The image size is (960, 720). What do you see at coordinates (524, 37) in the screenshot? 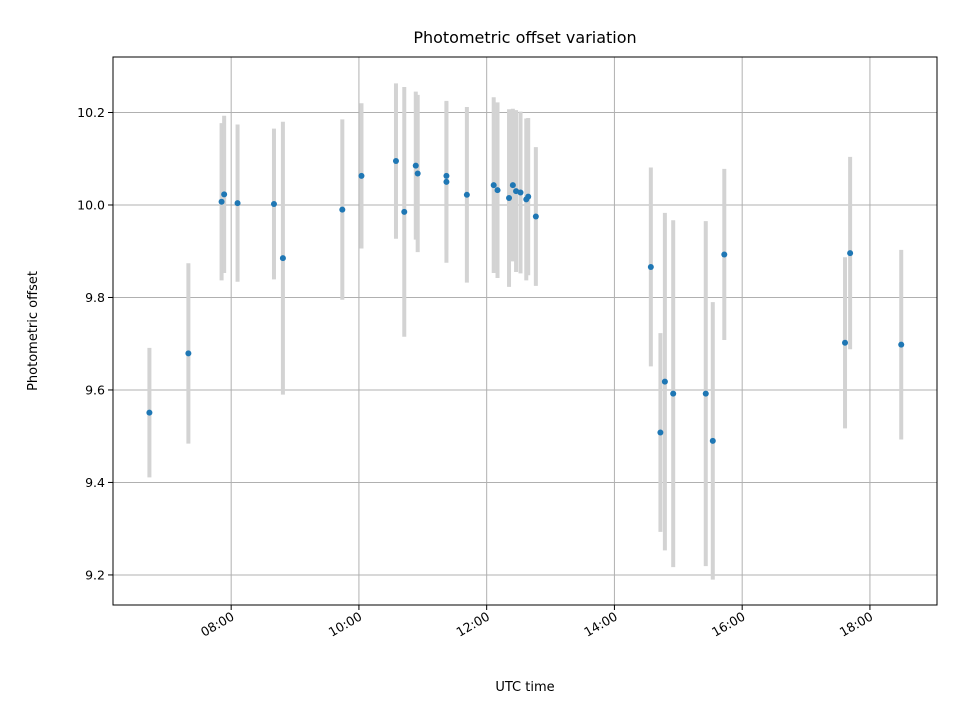
I see `chart-title: Photometric offset variation` at bounding box center [524, 37].